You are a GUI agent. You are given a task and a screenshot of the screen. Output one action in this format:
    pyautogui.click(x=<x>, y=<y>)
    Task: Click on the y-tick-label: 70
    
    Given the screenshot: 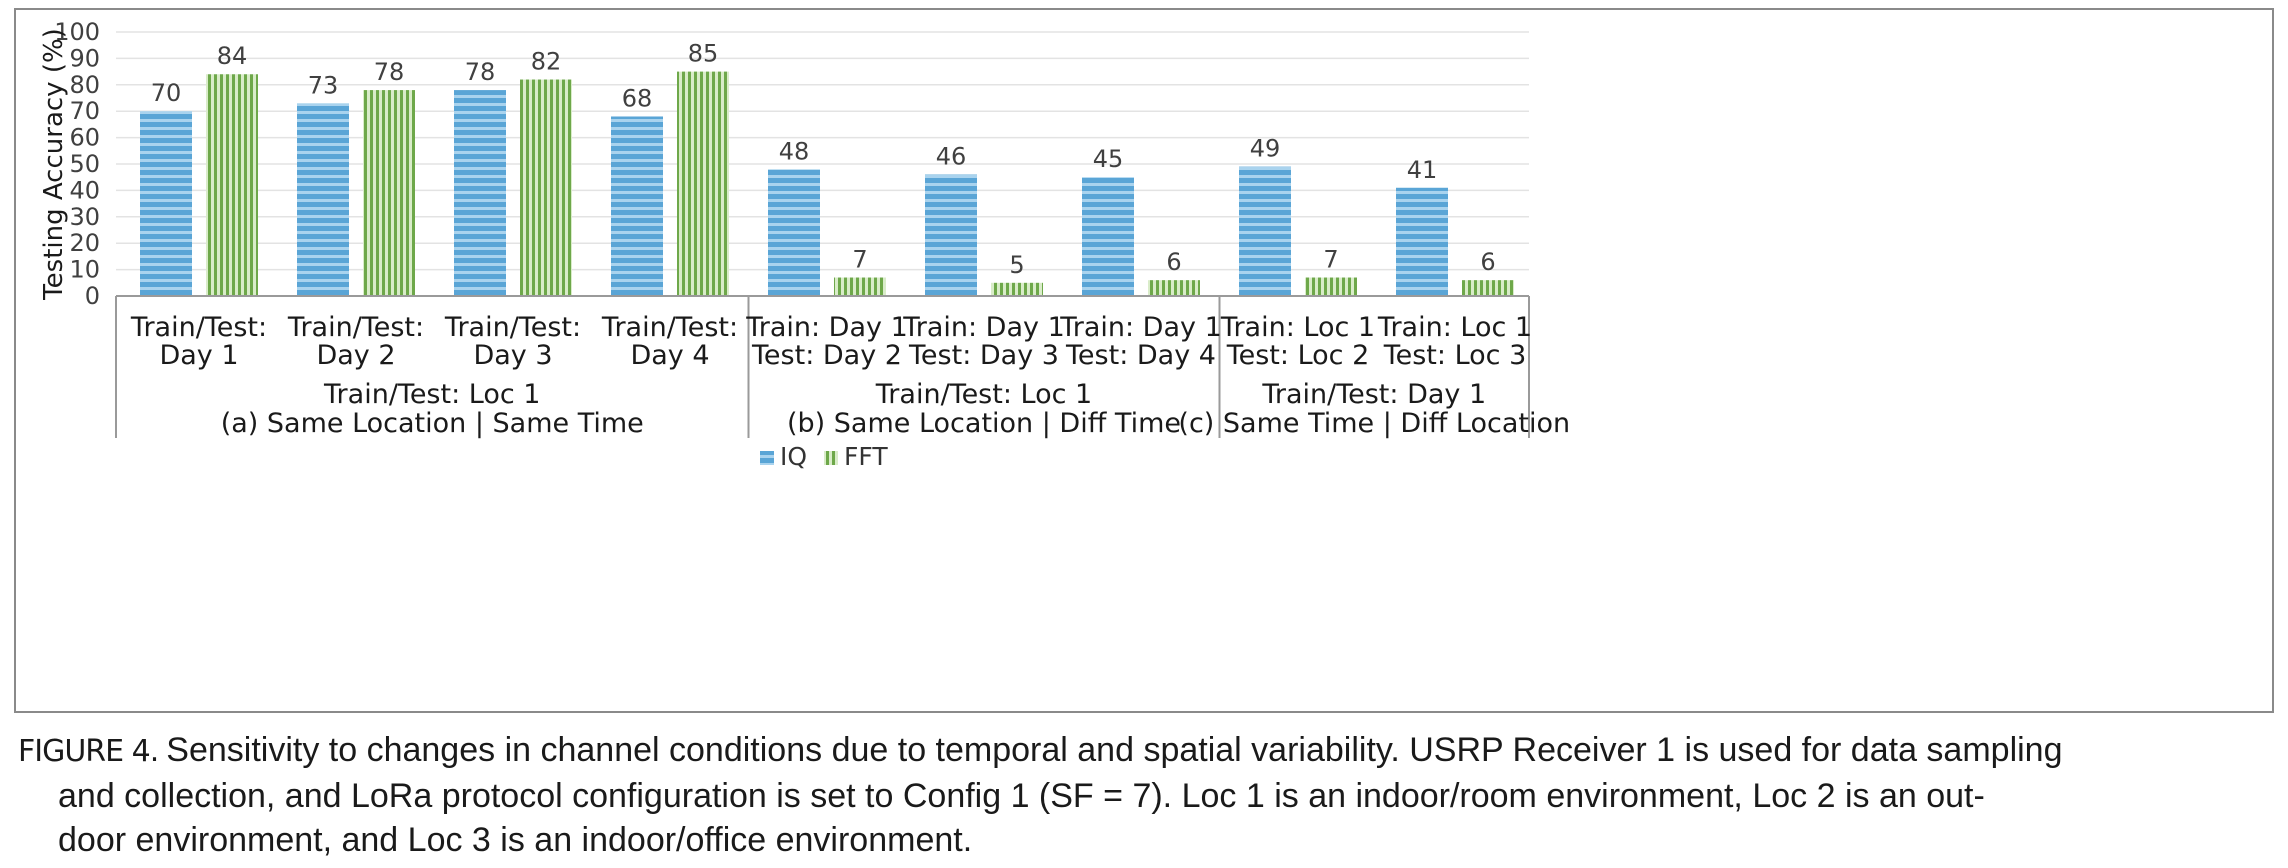 What is the action you would take?
    pyautogui.click(x=84, y=111)
    